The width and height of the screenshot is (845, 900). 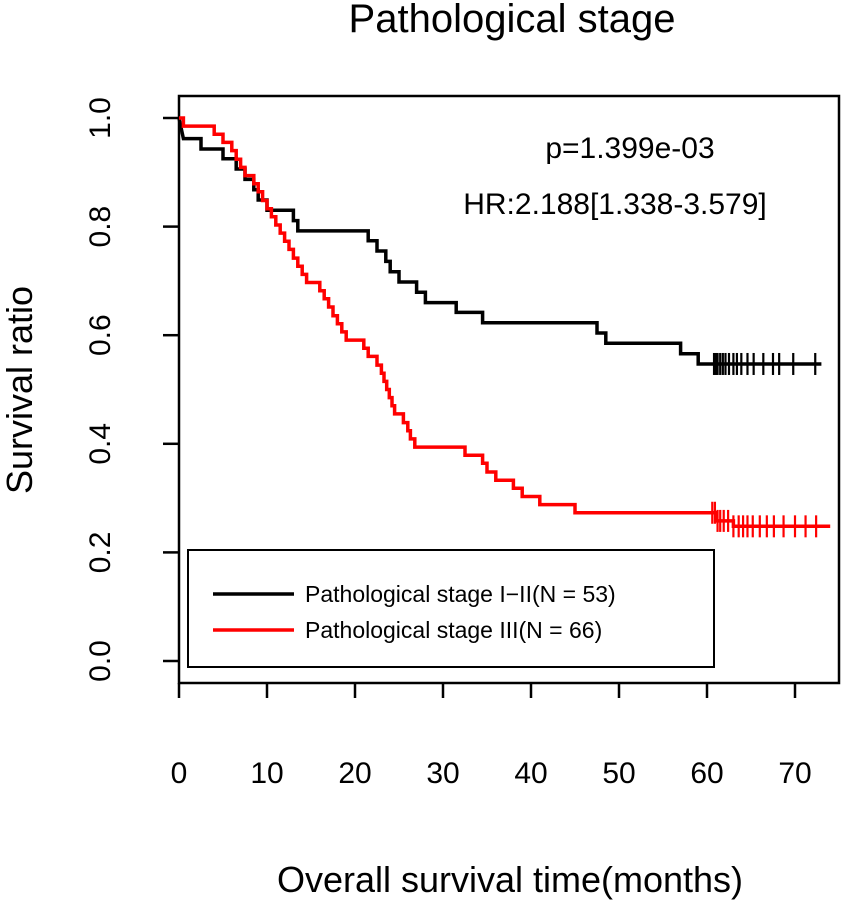 What do you see at coordinates (512, 20) in the screenshot?
I see `chart-title: Pathological stage` at bounding box center [512, 20].